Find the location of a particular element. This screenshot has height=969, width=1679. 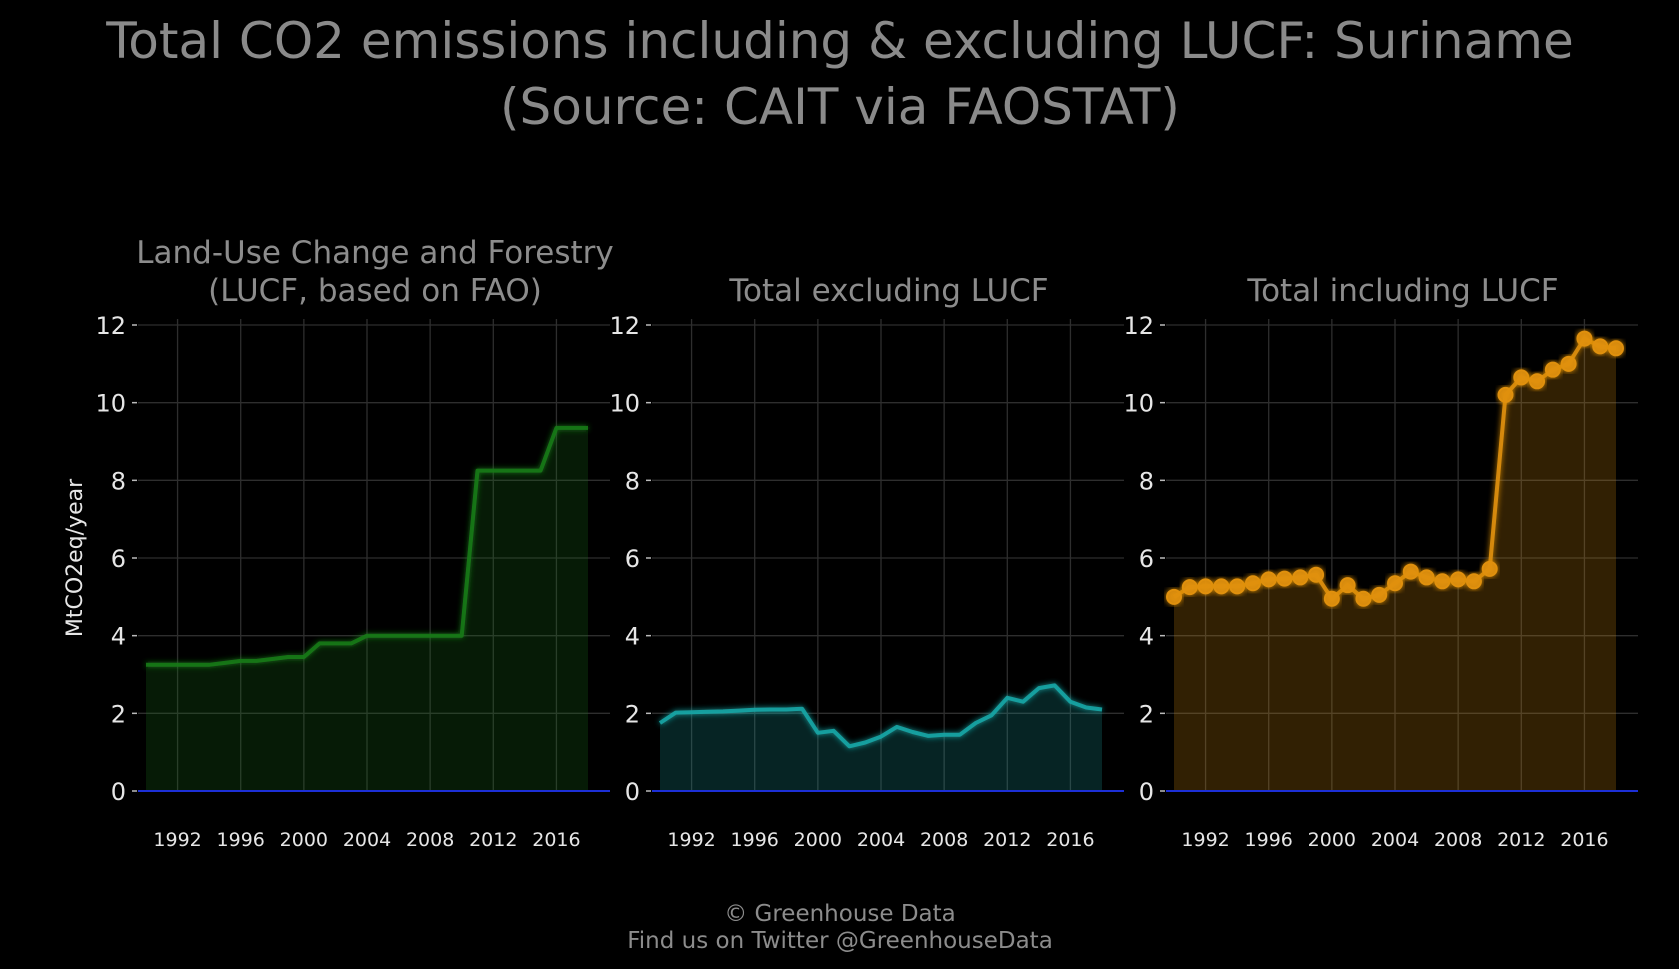

panel-title: Total excluding LUCF is located at coordinates (888, 291).